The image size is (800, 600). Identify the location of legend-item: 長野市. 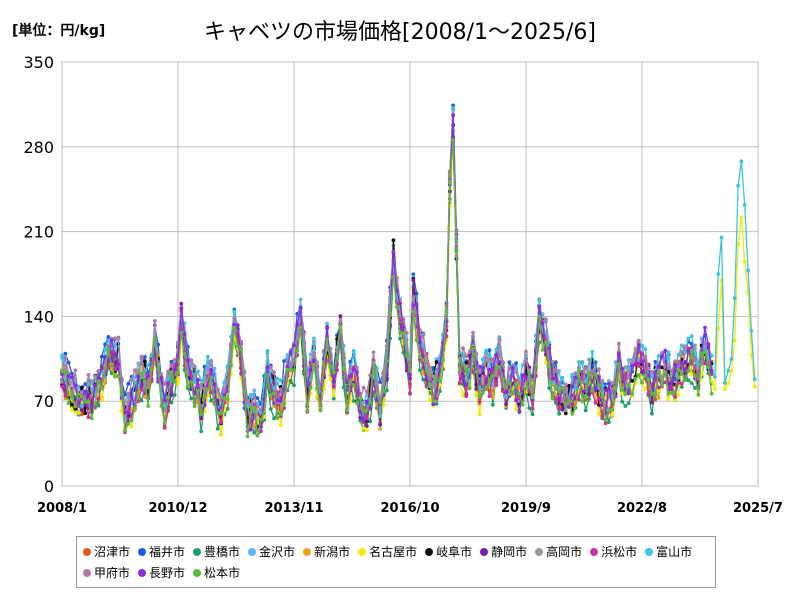
(161, 572).